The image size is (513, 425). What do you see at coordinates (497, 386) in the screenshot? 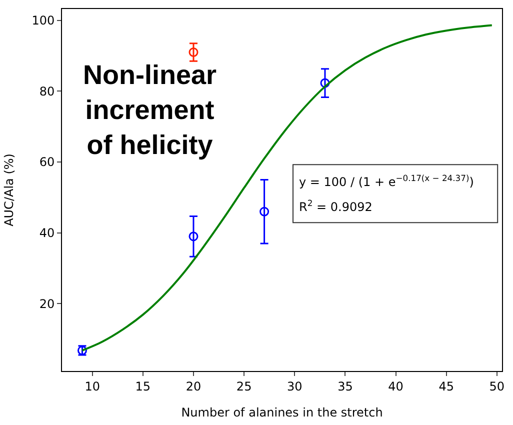
I see `x-tick-label: 50` at bounding box center [497, 386].